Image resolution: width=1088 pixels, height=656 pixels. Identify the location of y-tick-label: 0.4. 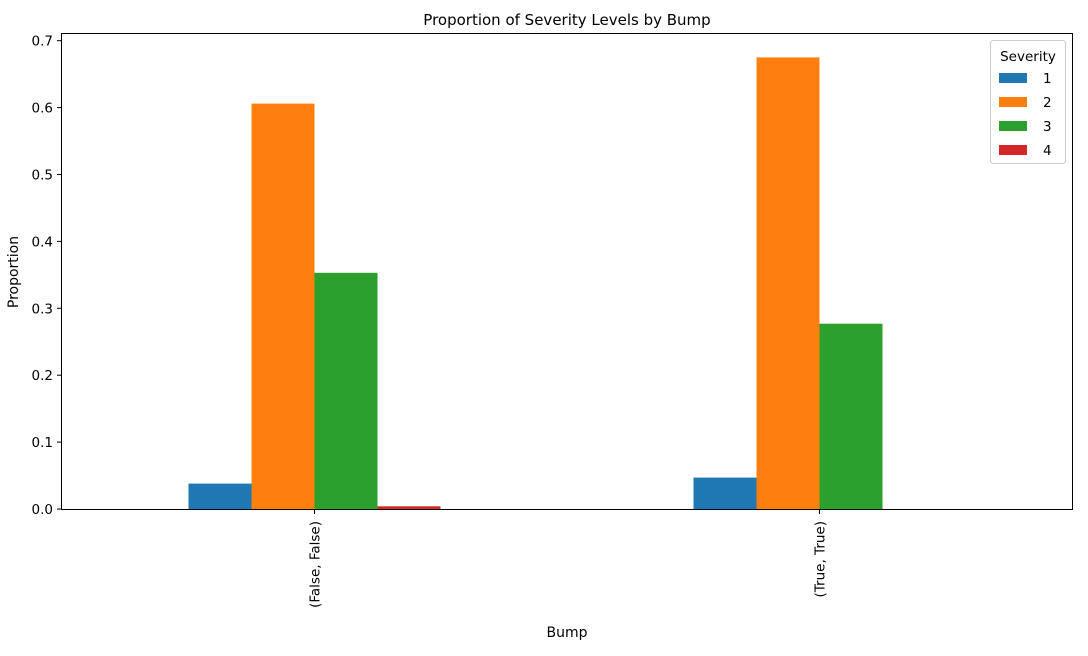
(42, 242).